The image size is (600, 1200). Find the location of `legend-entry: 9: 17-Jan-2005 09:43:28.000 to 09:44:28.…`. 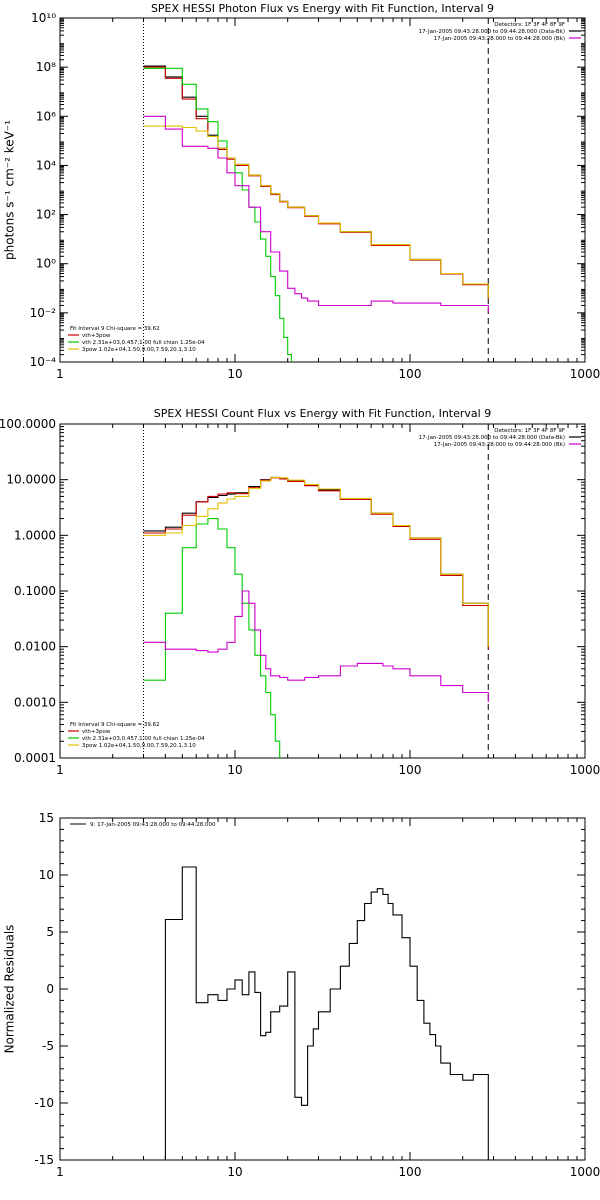

legend-entry: 9: 17-Jan-2005 09:43:28.000 to 09:44:28.… is located at coordinates (153, 825).